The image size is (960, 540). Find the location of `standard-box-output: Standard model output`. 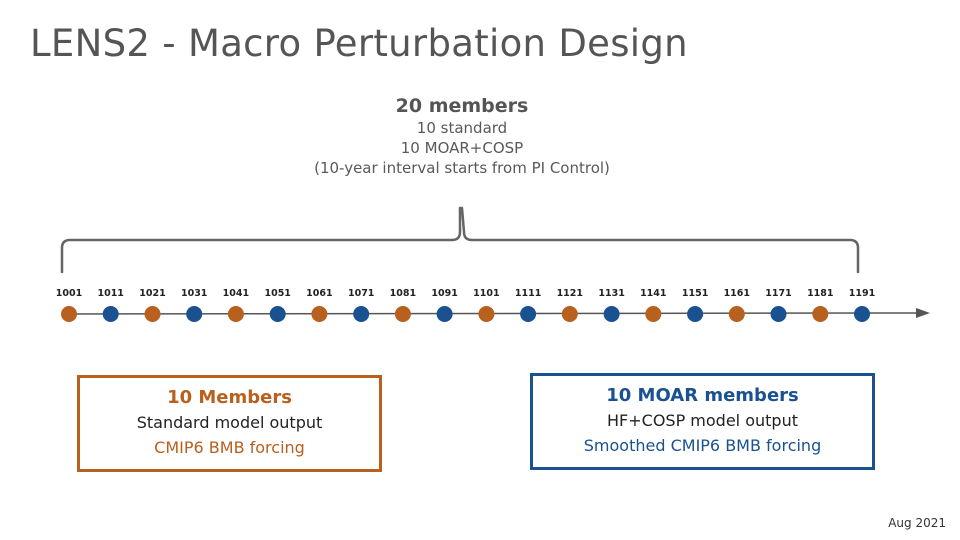

standard-box-output: Standard model output is located at coordinates (229, 422).